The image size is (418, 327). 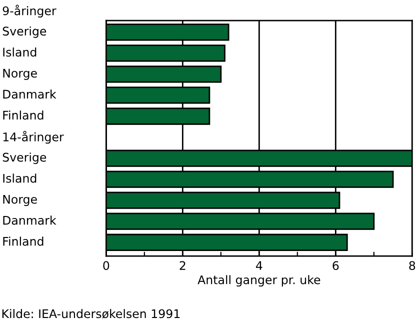 I want to click on y-tick-label: 14-åringer, so click(x=33, y=137).